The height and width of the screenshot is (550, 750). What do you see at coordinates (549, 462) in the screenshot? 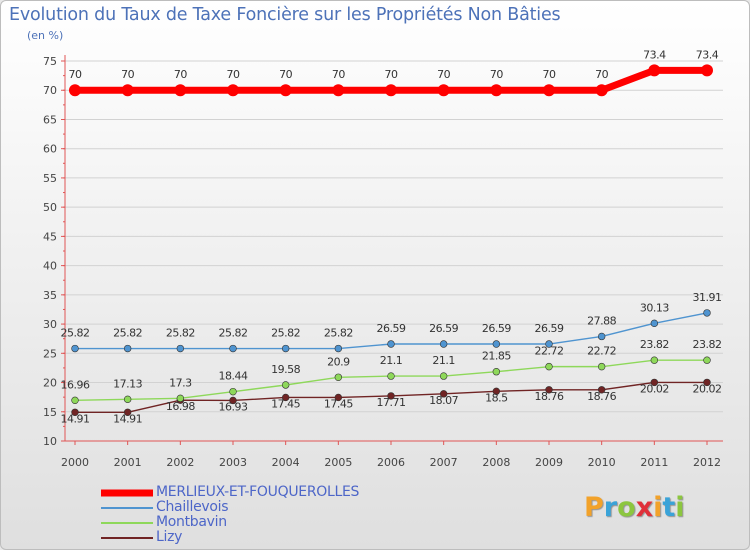
I see `x-tick-label: 2009` at bounding box center [549, 462].